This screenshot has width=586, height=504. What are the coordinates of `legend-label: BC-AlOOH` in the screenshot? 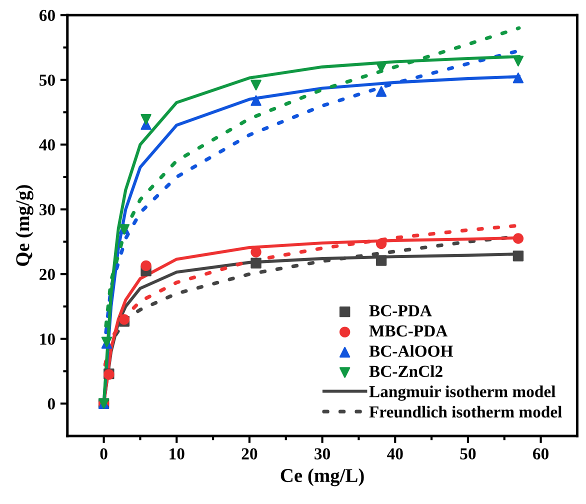 It's located at (411, 351).